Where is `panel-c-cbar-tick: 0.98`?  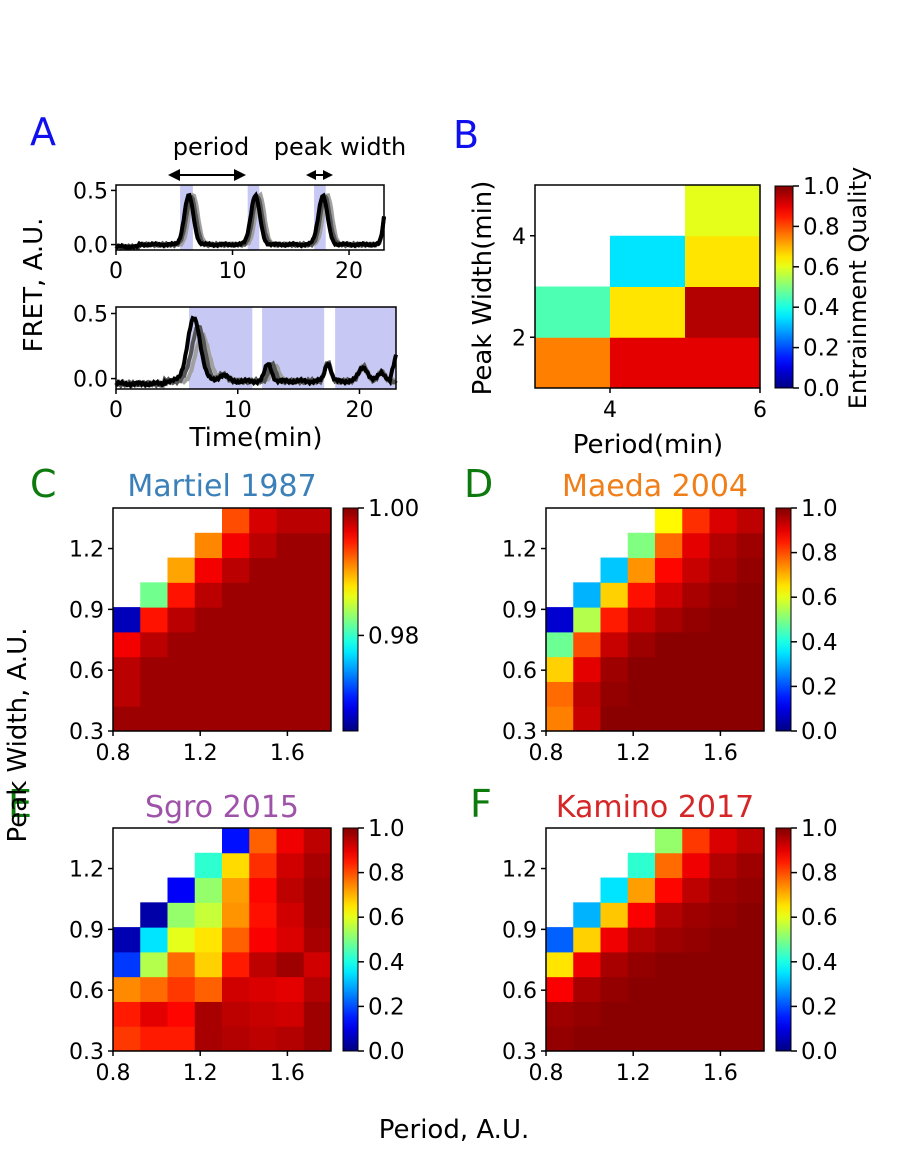 panel-c-cbar-tick: 0.98 is located at coordinates (393, 636).